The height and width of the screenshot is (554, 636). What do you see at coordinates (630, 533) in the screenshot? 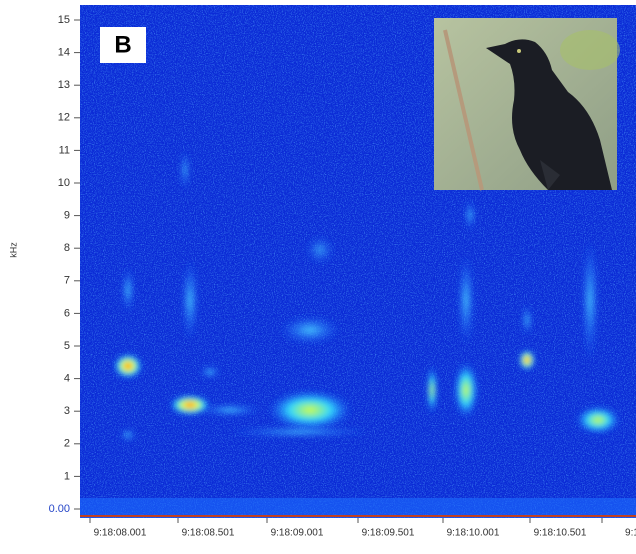
I see `x-tick-label: 9:1` at bounding box center [630, 533].